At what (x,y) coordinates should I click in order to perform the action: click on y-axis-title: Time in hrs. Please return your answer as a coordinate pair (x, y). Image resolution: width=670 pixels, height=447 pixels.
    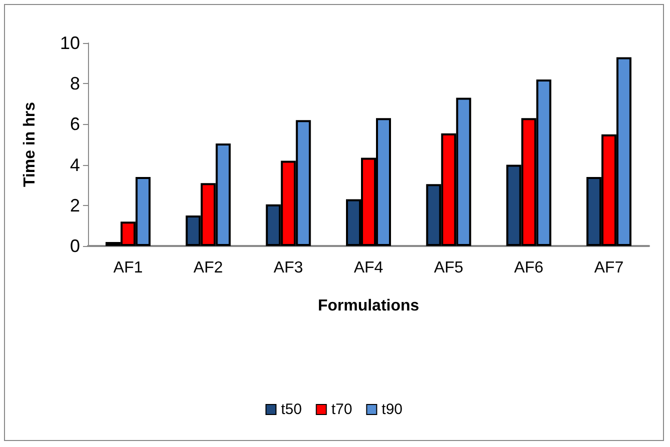
    Looking at the image, I should click on (30, 145).